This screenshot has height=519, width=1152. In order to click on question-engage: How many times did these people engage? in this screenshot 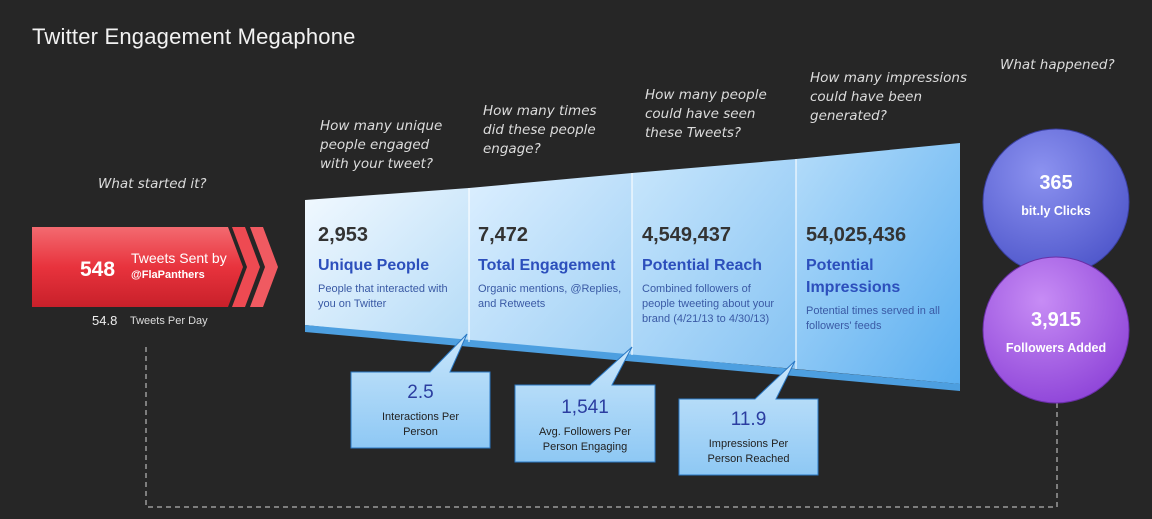, I will do `click(540, 130)`.